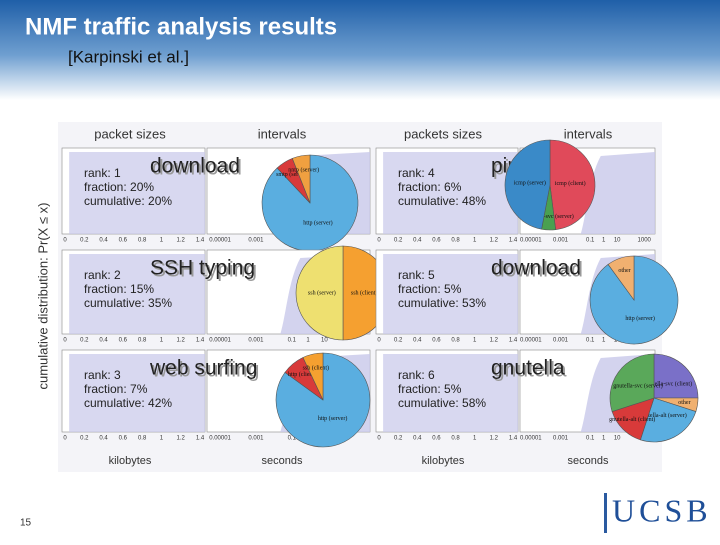 The width and height of the screenshot is (720, 545). What do you see at coordinates (617, 193) in the screenshot?
I see `interval-cdf` at bounding box center [617, 193].